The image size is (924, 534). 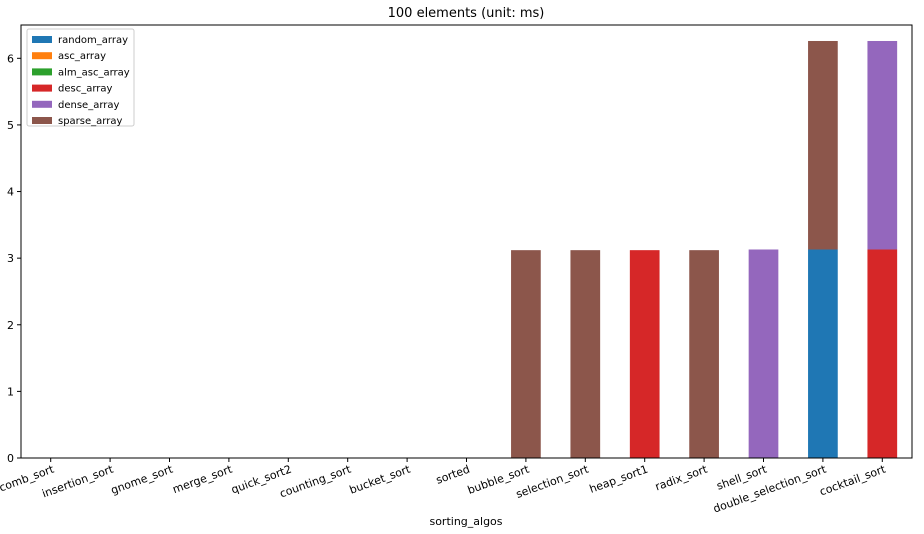 I want to click on bar-random_array-double_selection_sort, so click(x=823, y=353).